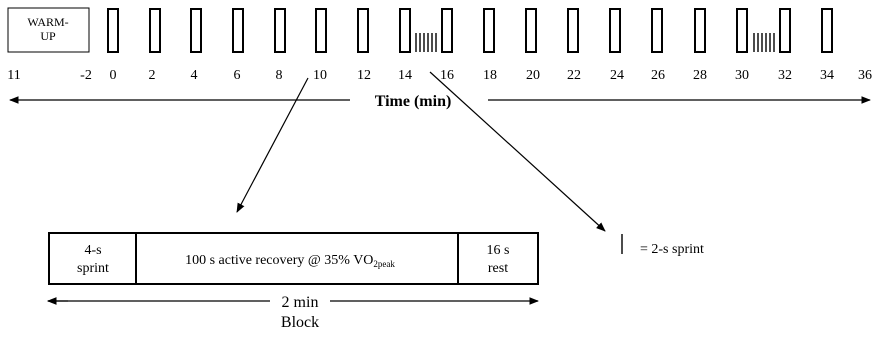  Describe the element at coordinates (300, 322) in the screenshot. I see `block-label: Block` at that location.